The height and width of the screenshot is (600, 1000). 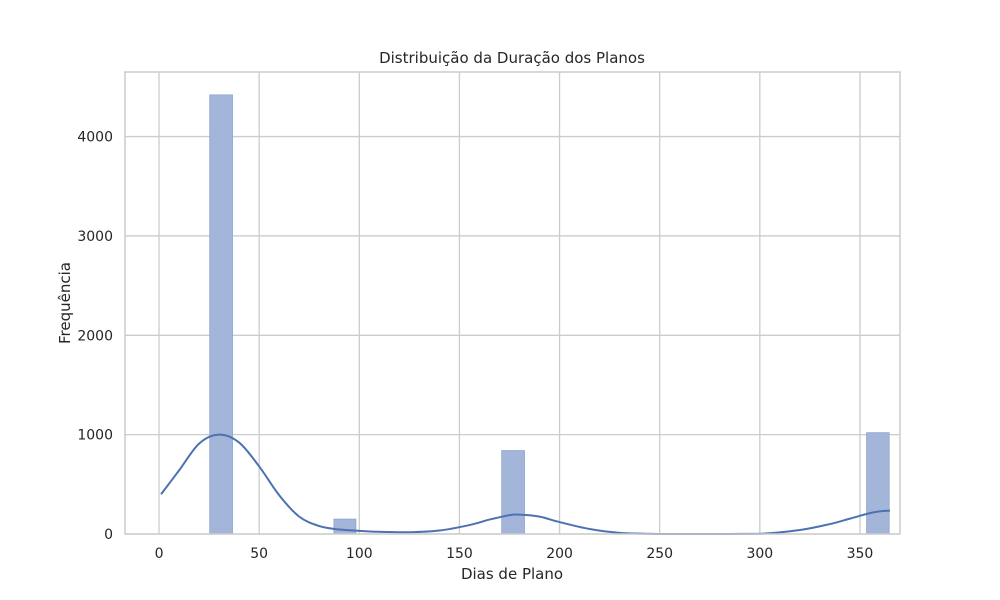 I want to click on y-axis-label: Frequência, so click(x=65, y=303).